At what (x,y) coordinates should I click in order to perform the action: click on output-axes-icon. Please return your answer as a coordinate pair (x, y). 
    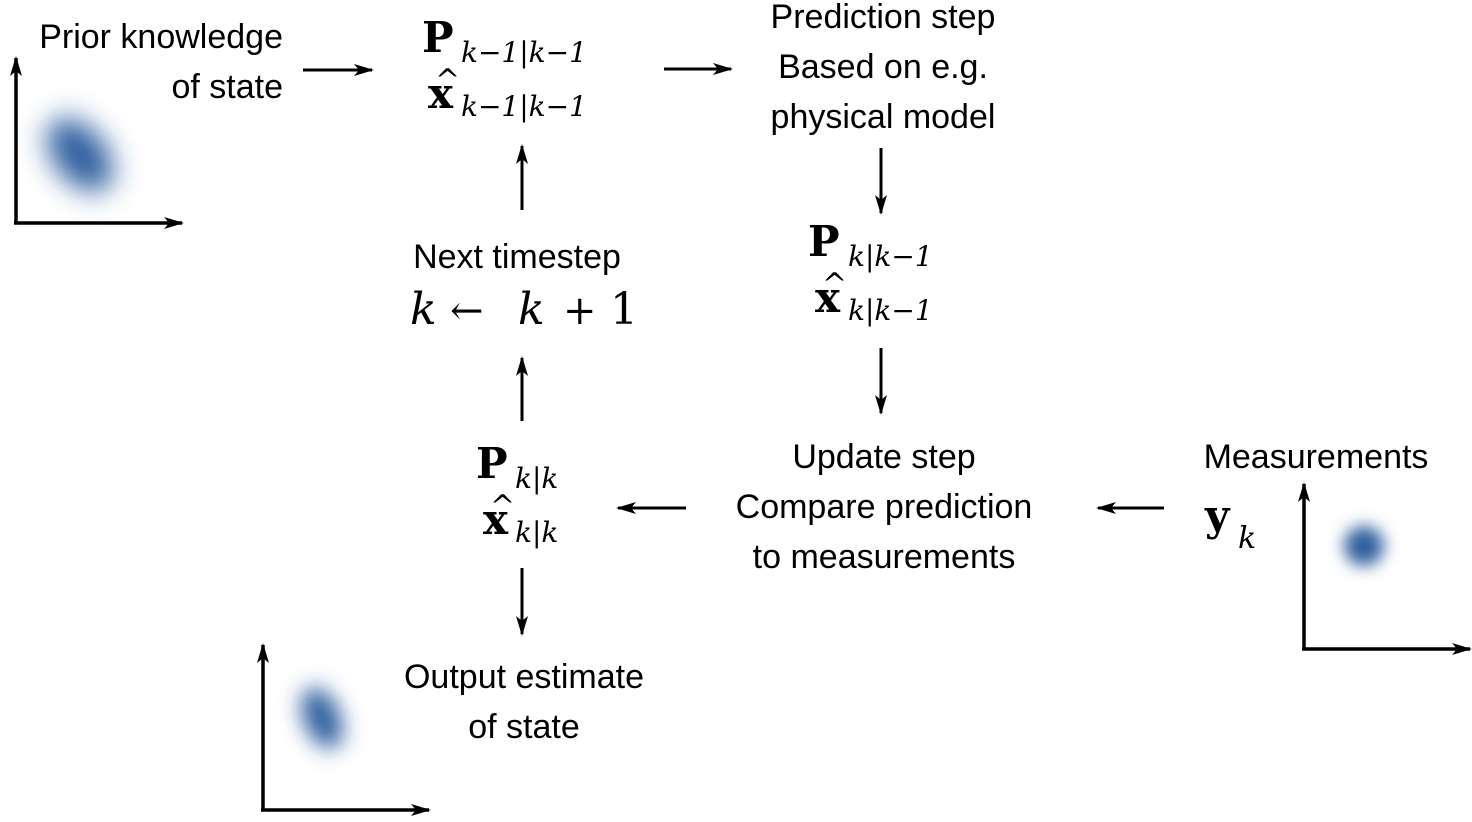
    Looking at the image, I should click on (344, 729).